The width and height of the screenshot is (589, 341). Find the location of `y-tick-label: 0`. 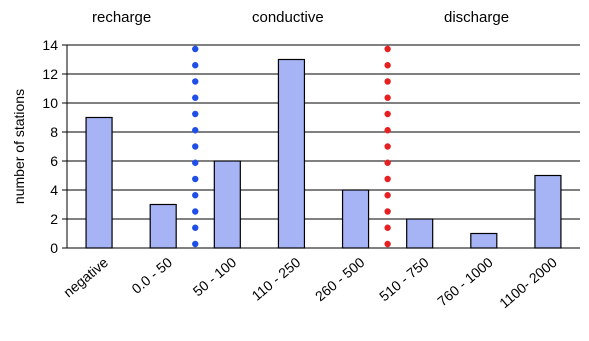

y-tick-label: 0 is located at coordinates (54, 248).